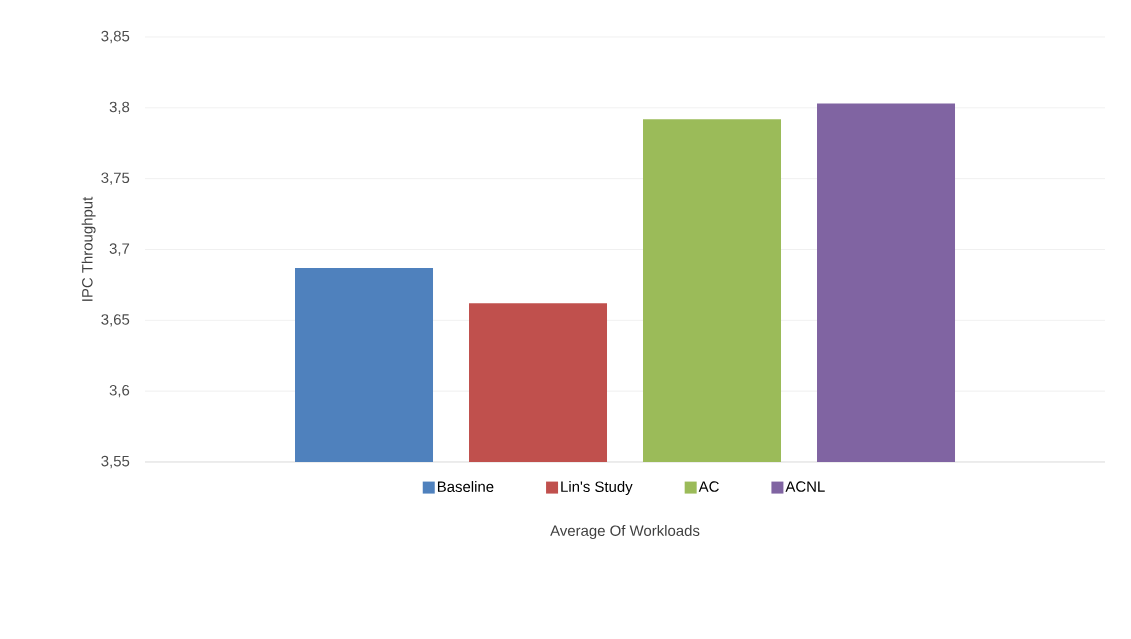  I want to click on y-axis-title: IPC Throughput, so click(88, 248).